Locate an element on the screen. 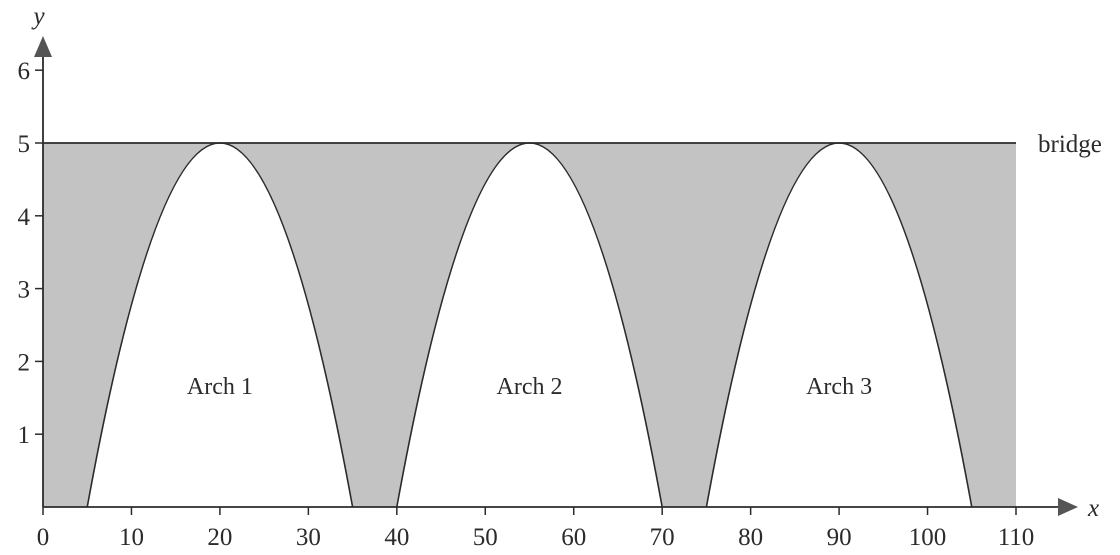 The width and height of the screenshot is (1120, 555). x-tick-label-30: 30 is located at coordinates (308, 537).